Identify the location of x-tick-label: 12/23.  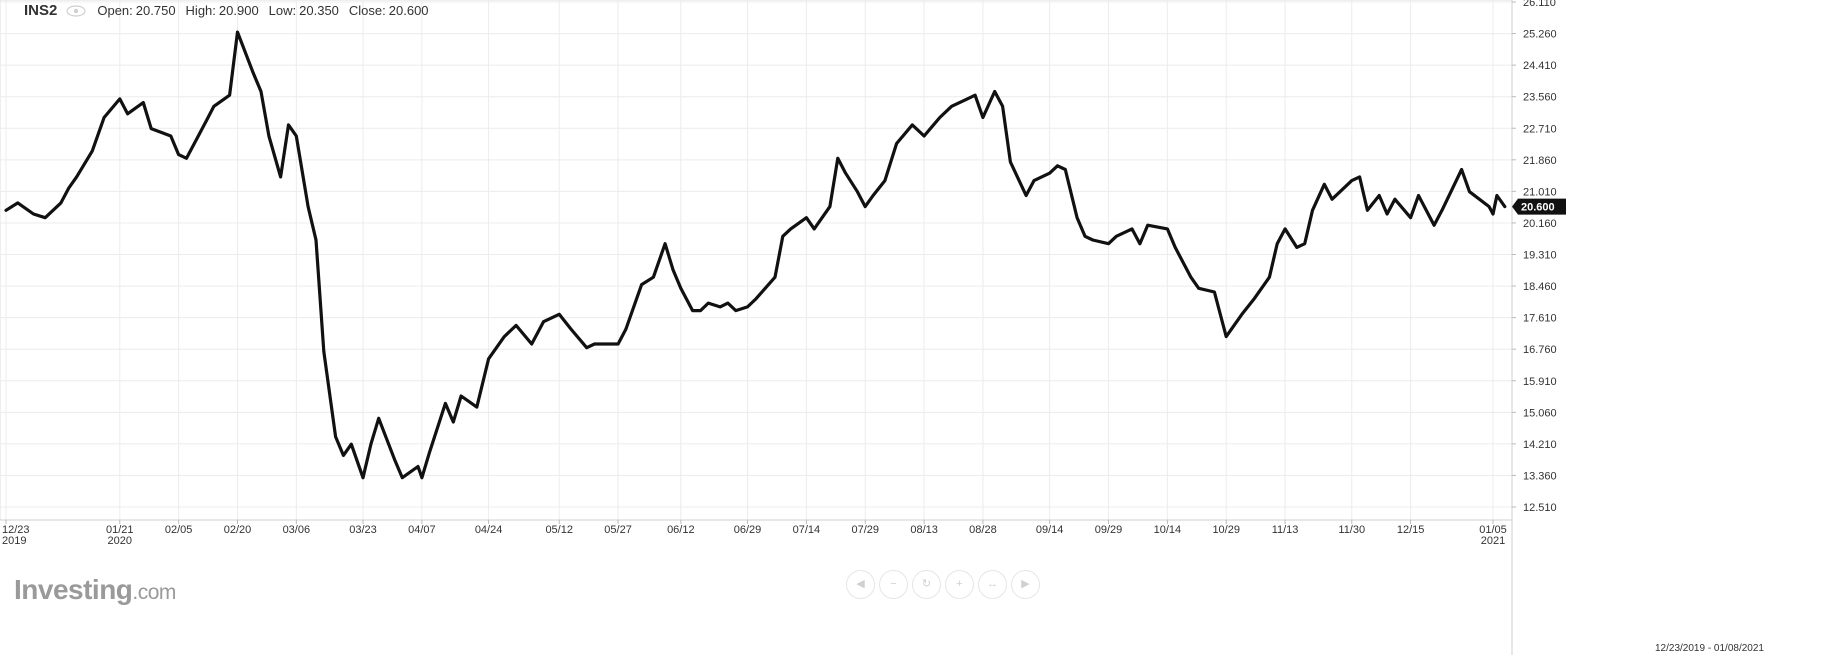
(16, 530).